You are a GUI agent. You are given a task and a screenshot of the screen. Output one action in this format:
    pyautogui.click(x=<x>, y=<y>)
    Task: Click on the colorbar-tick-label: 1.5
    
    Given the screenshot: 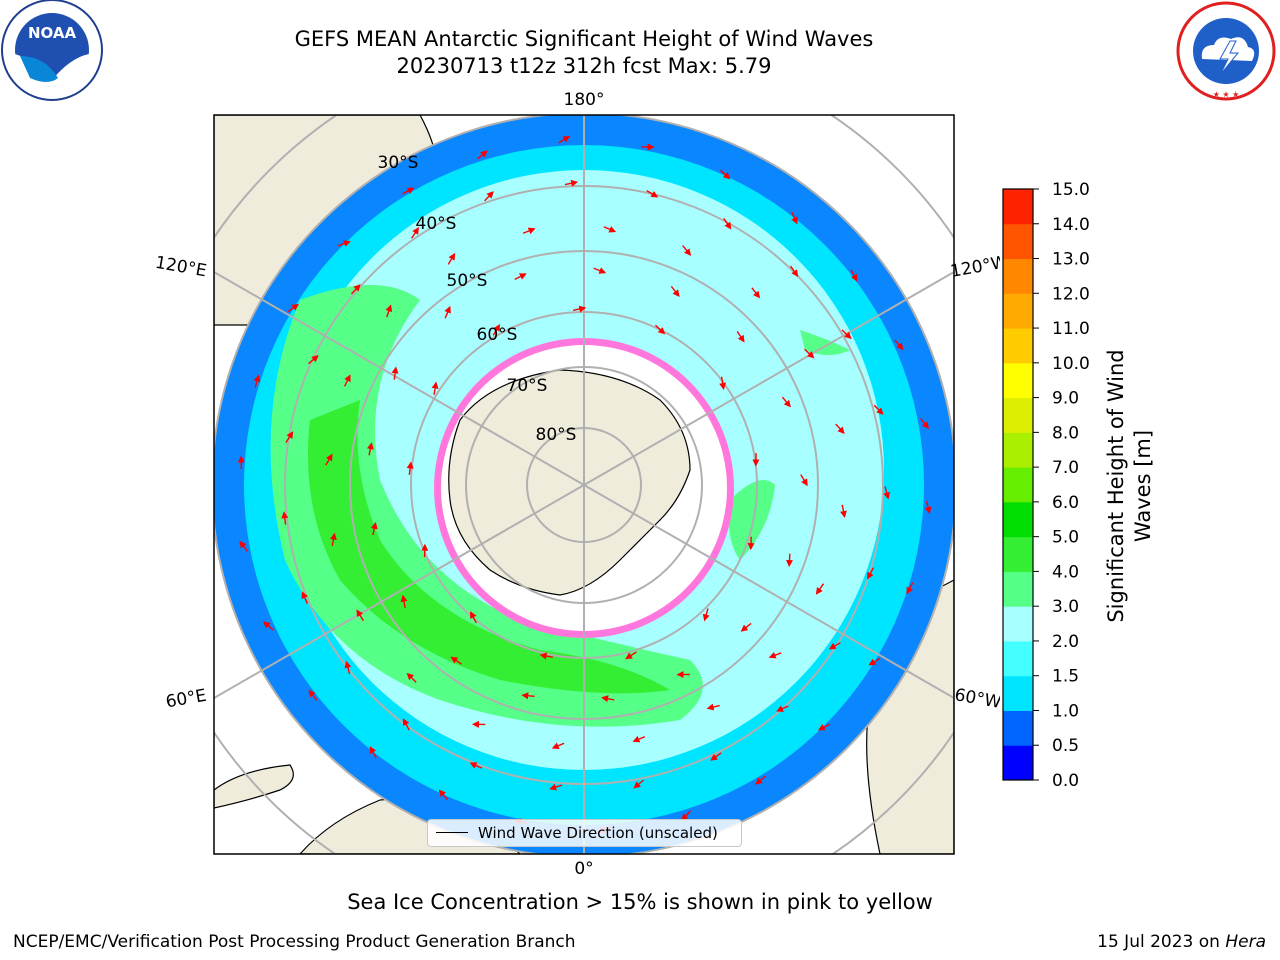 What is the action you would take?
    pyautogui.click(x=1065, y=677)
    